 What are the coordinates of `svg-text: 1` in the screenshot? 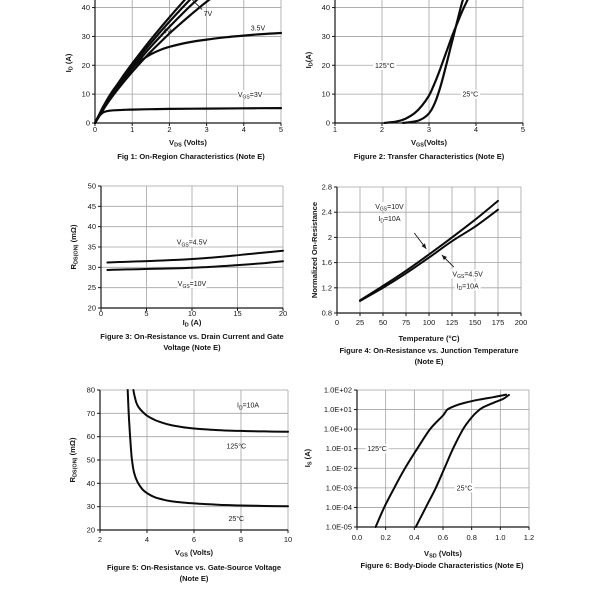 It's located at (335, 129).